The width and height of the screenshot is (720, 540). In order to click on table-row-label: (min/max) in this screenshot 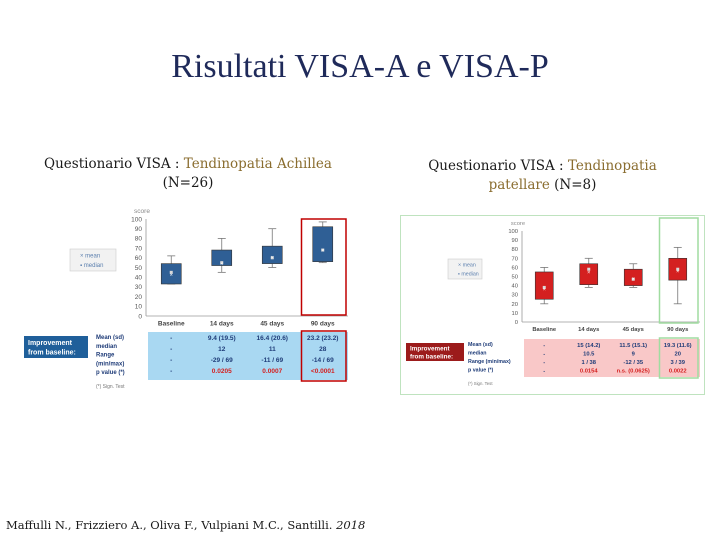, I will do `click(110, 364)`.